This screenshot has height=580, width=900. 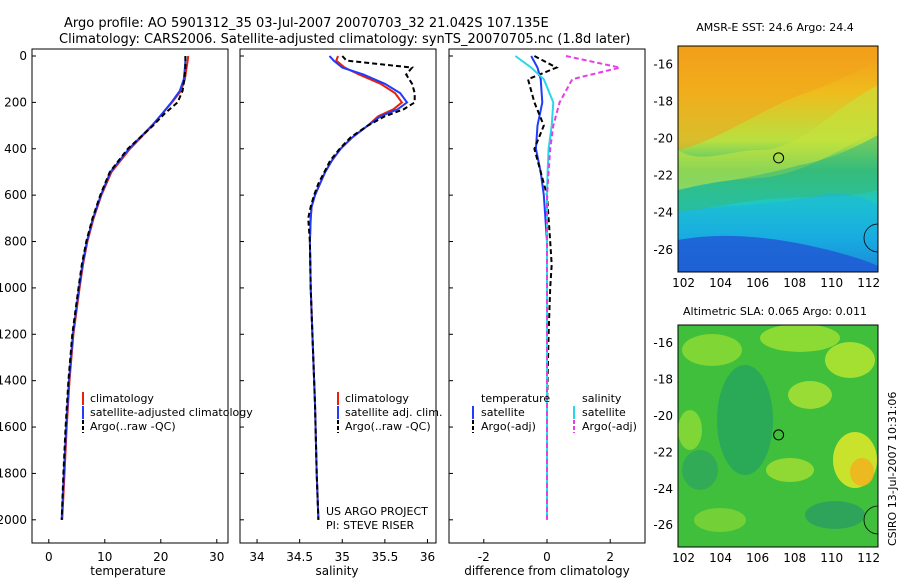 What do you see at coordinates (104, 557) in the screenshot?
I see `temperature-x-tick-label: 10` at bounding box center [104, 557].